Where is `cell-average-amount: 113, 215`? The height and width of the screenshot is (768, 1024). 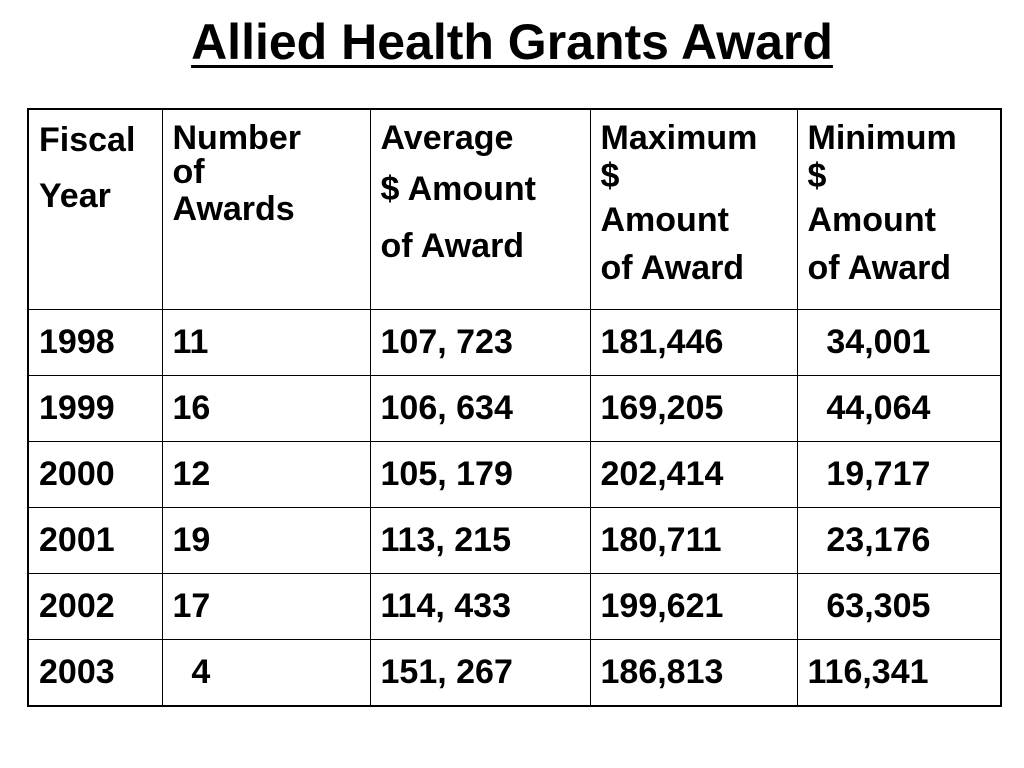 cell-average-amount: 113, 215 is located at coordinates (480, 540).